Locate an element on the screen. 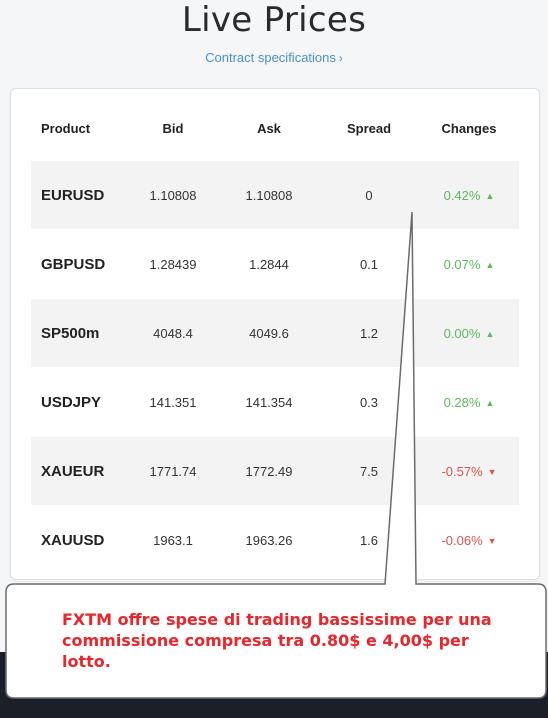 The height and width of the screenshot is (718, 548). column-header-spread: Spread is located at coordinates (369, 128).